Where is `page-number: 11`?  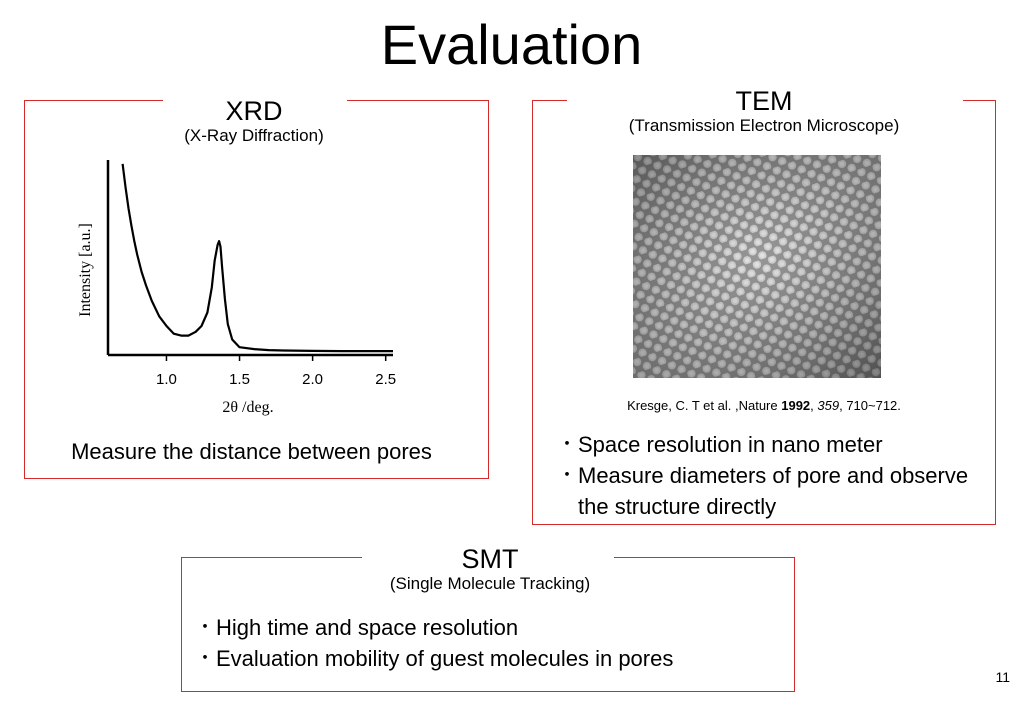
page-number: 11 is located at coordinates (1002, 677).